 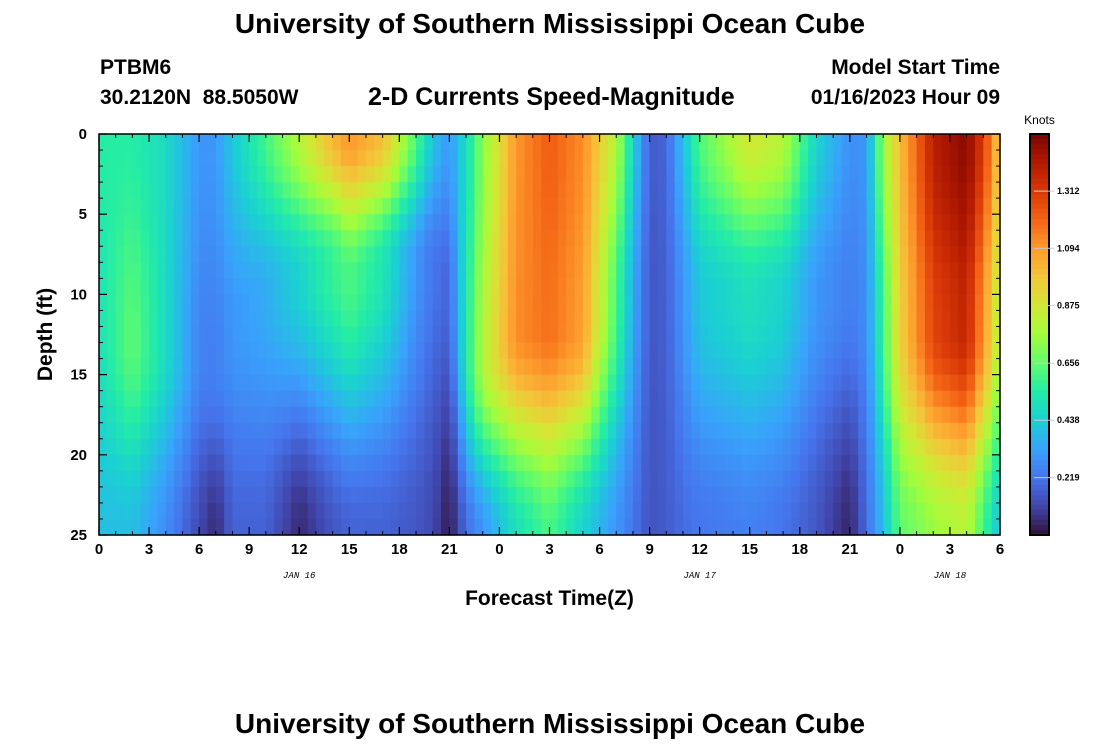 What do you see at coordinates (1039, 120) in the screenshot?
I see `colorbar-unit: Knots` at bounding box center [1039, 120].